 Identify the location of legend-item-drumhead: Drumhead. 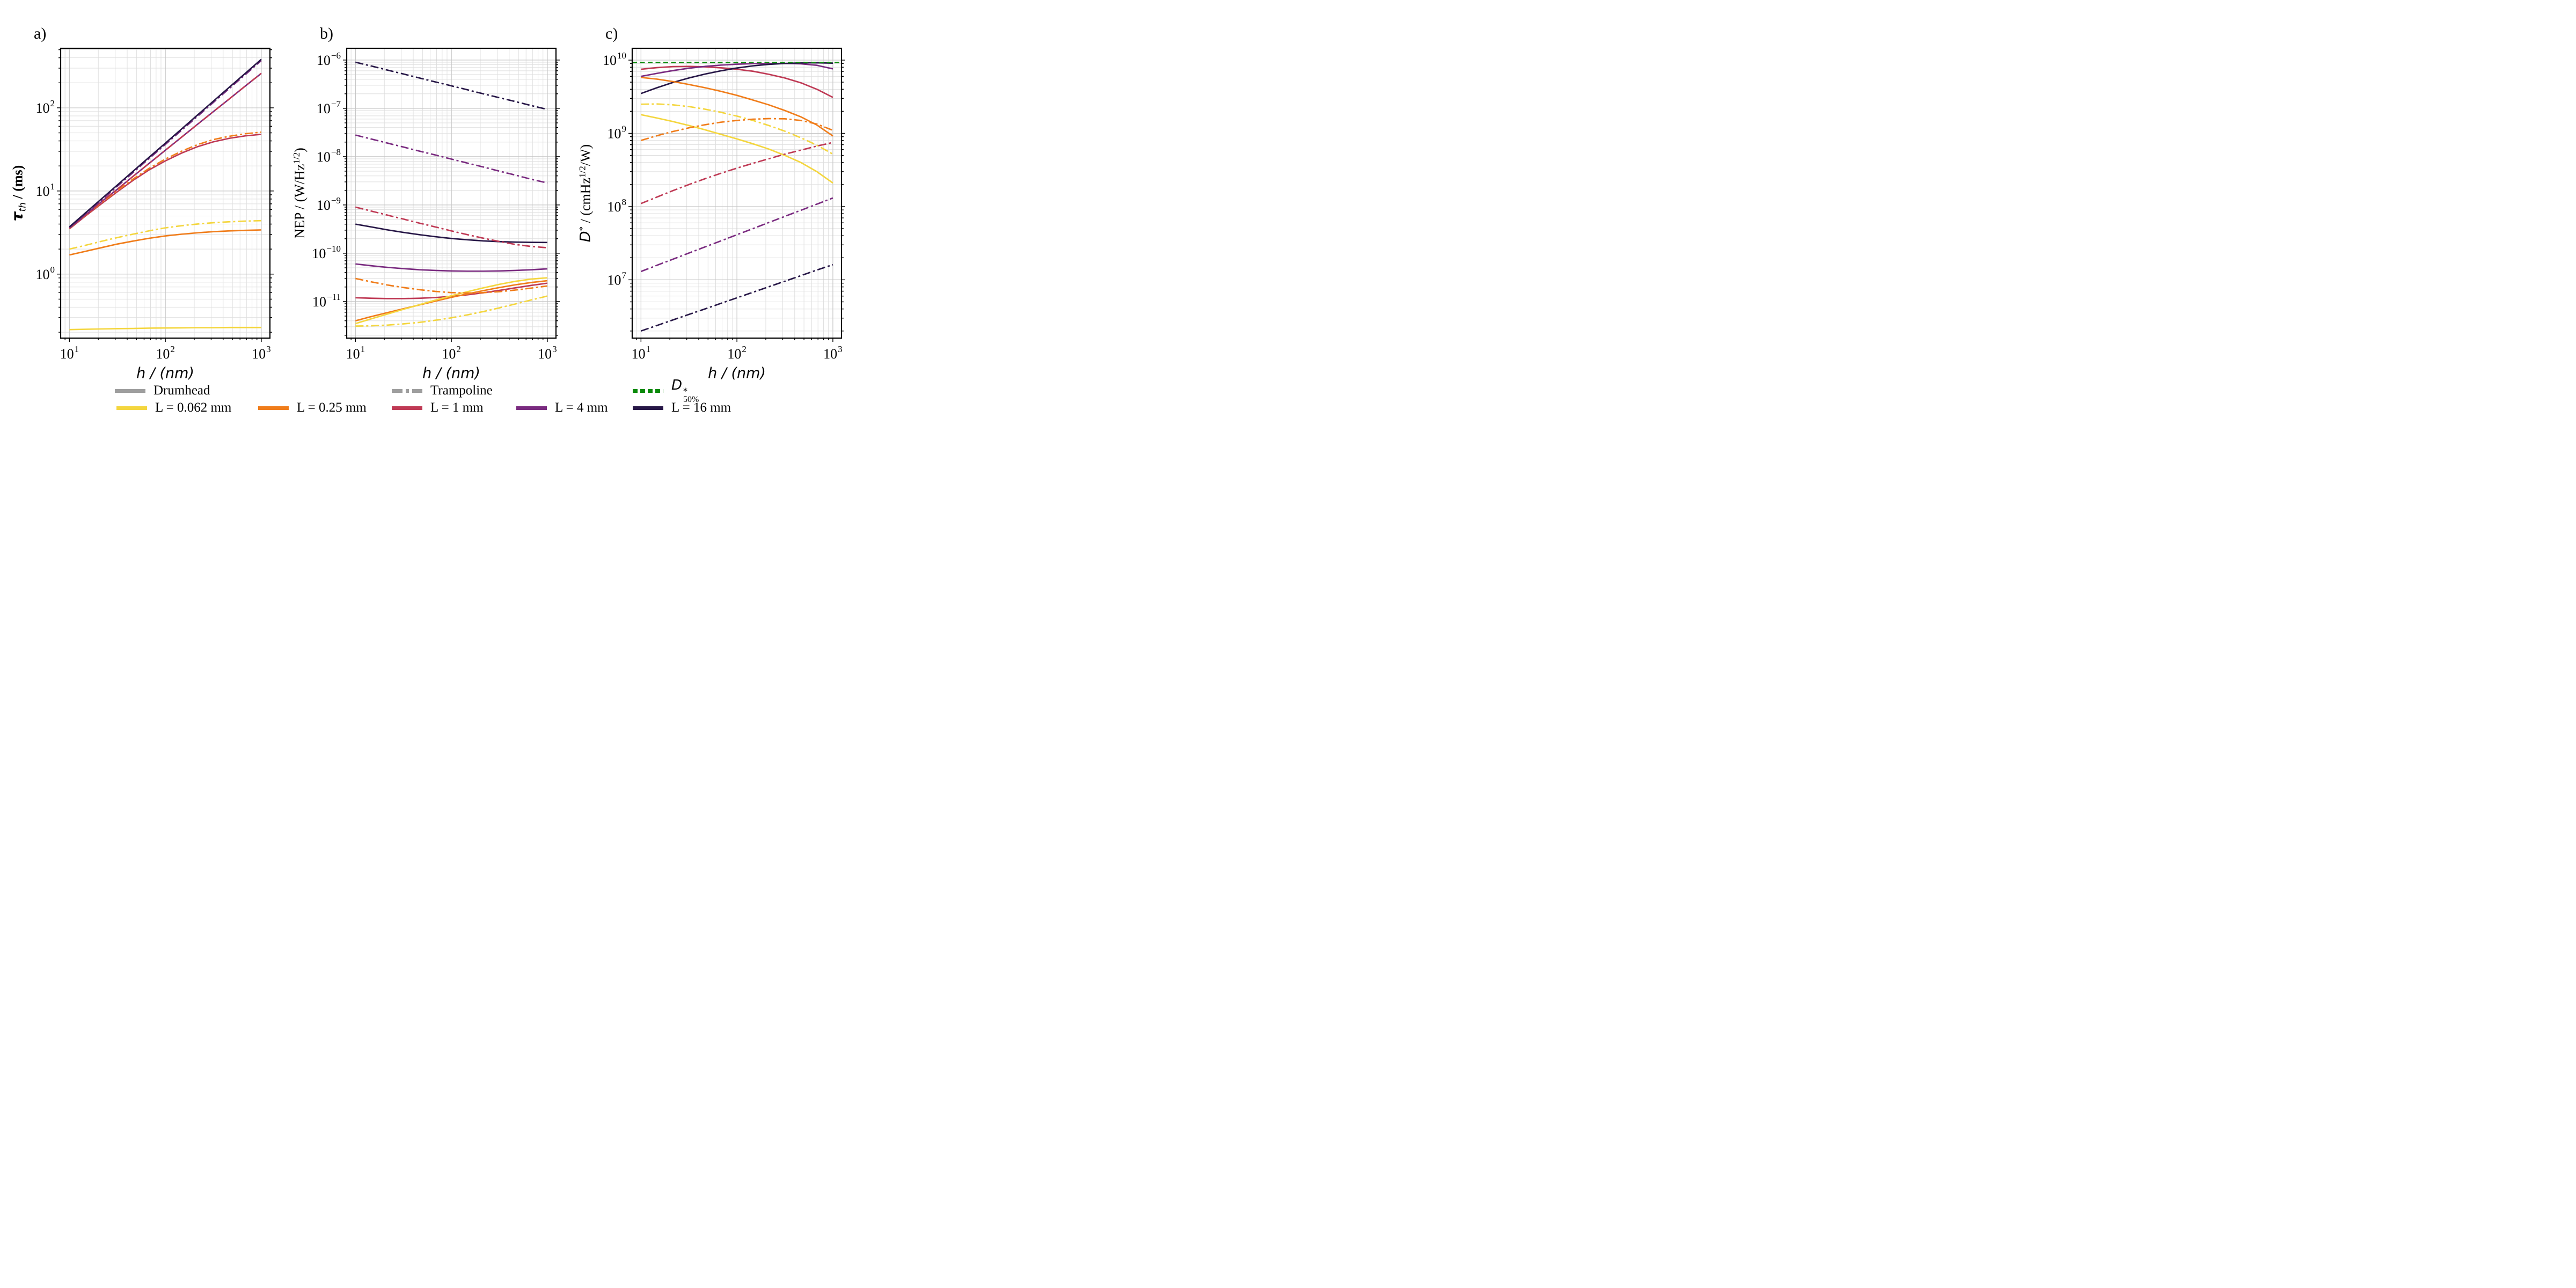
(162, 391).